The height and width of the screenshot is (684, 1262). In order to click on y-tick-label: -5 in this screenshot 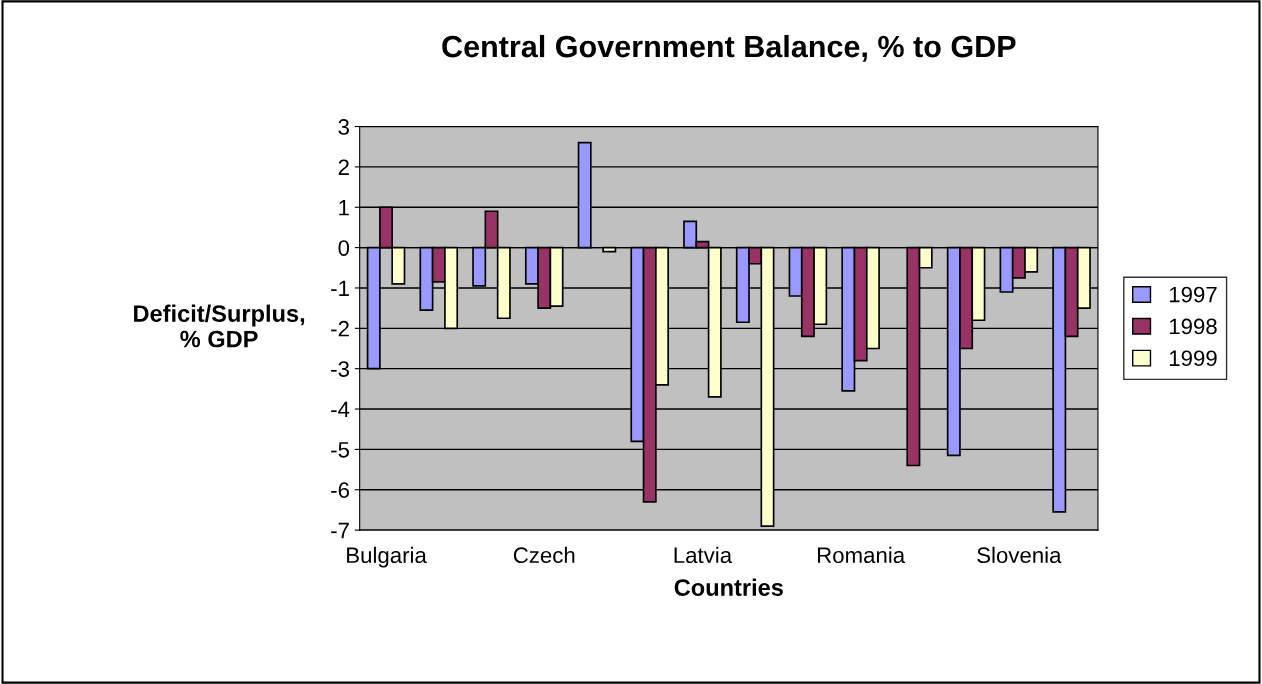, I will do `click(340, 450)`.